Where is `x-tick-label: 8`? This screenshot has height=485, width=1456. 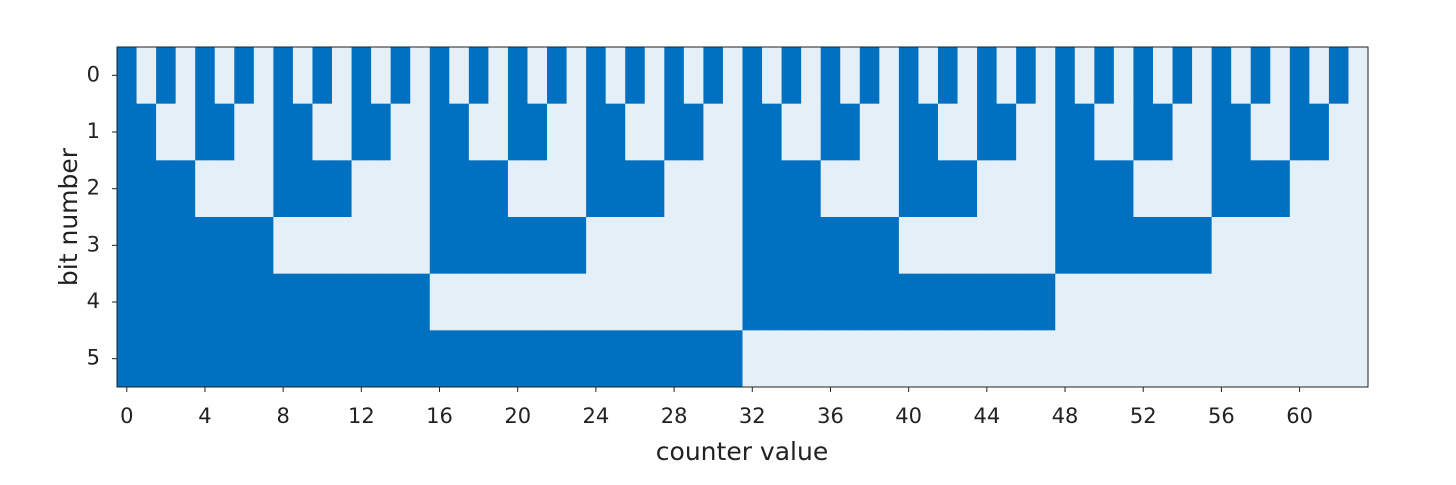 x-tick-label: 8 is located at coordinates (282, 416).